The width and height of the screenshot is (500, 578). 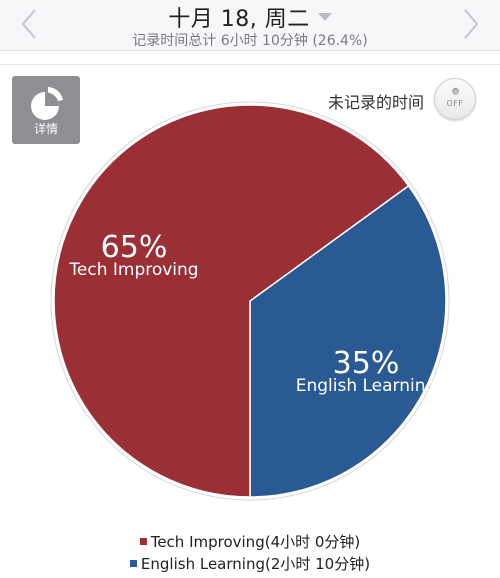 What do you see at coordinates (366, 386) in the screenshot?
I see `data-label-name-english: English Learning` at bounding box center [366, 386].